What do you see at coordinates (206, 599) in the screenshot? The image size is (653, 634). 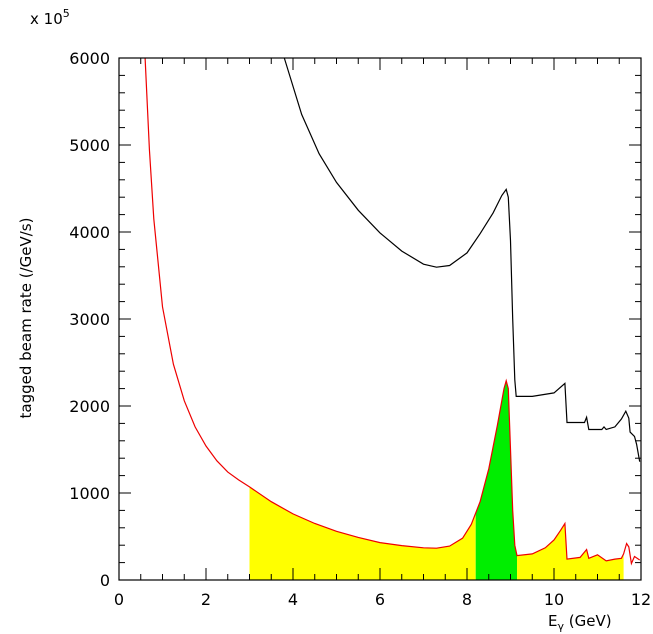 I see `x-tick-label: 2` at bounding box center [206, 599].